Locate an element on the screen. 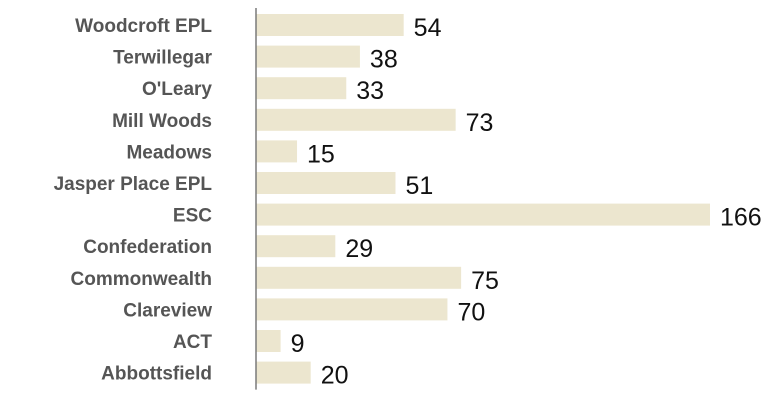 The height and width of the screenshot is (394, 778). value-label: 166 is located at coordinates (741, 218).